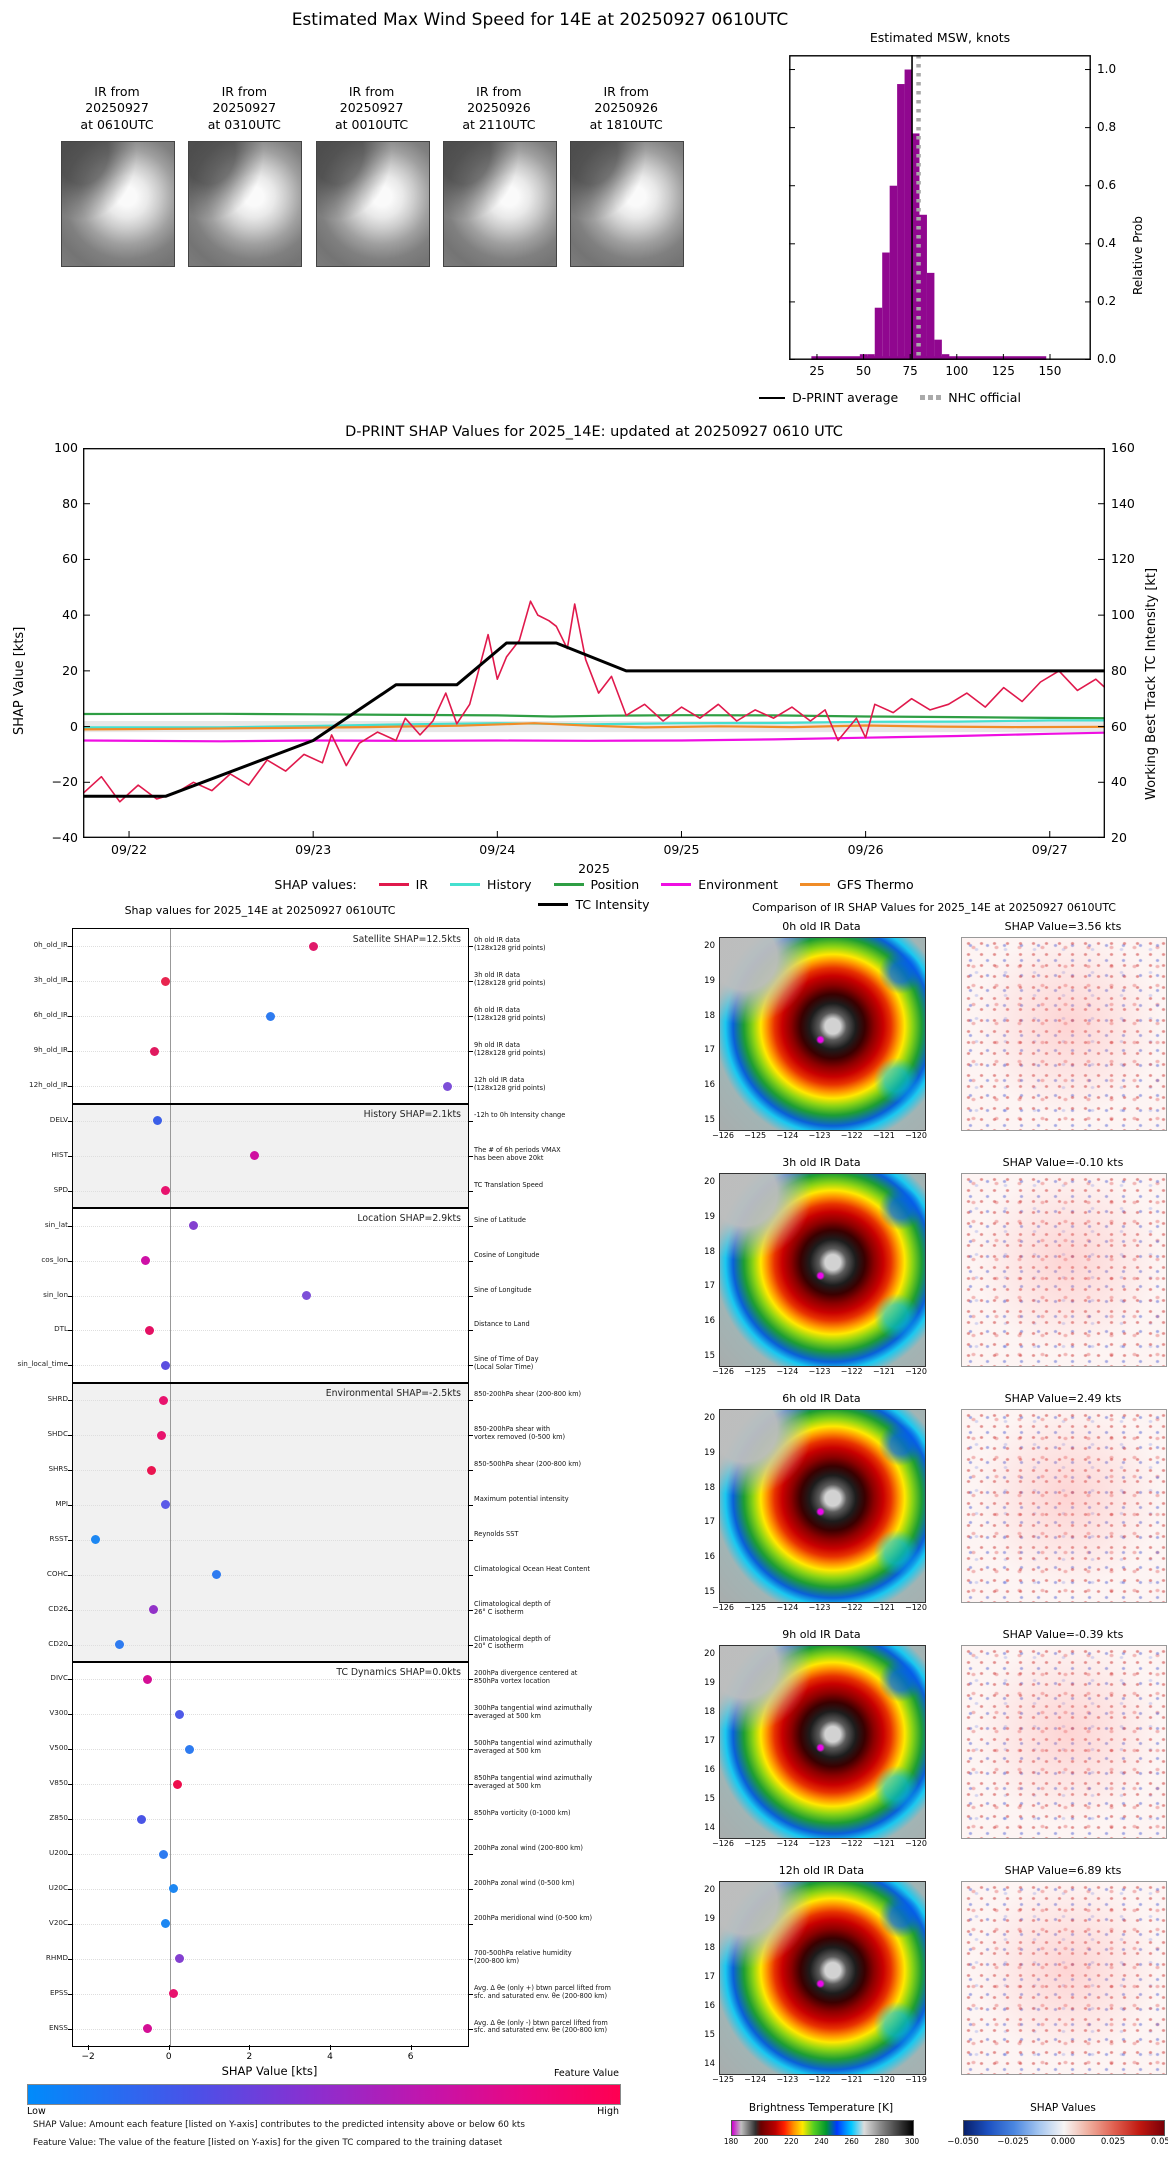 The height and width of the screenshot is (2158, 1168). I want to click on ir-map-ytick: 15, so click(709, 2035).